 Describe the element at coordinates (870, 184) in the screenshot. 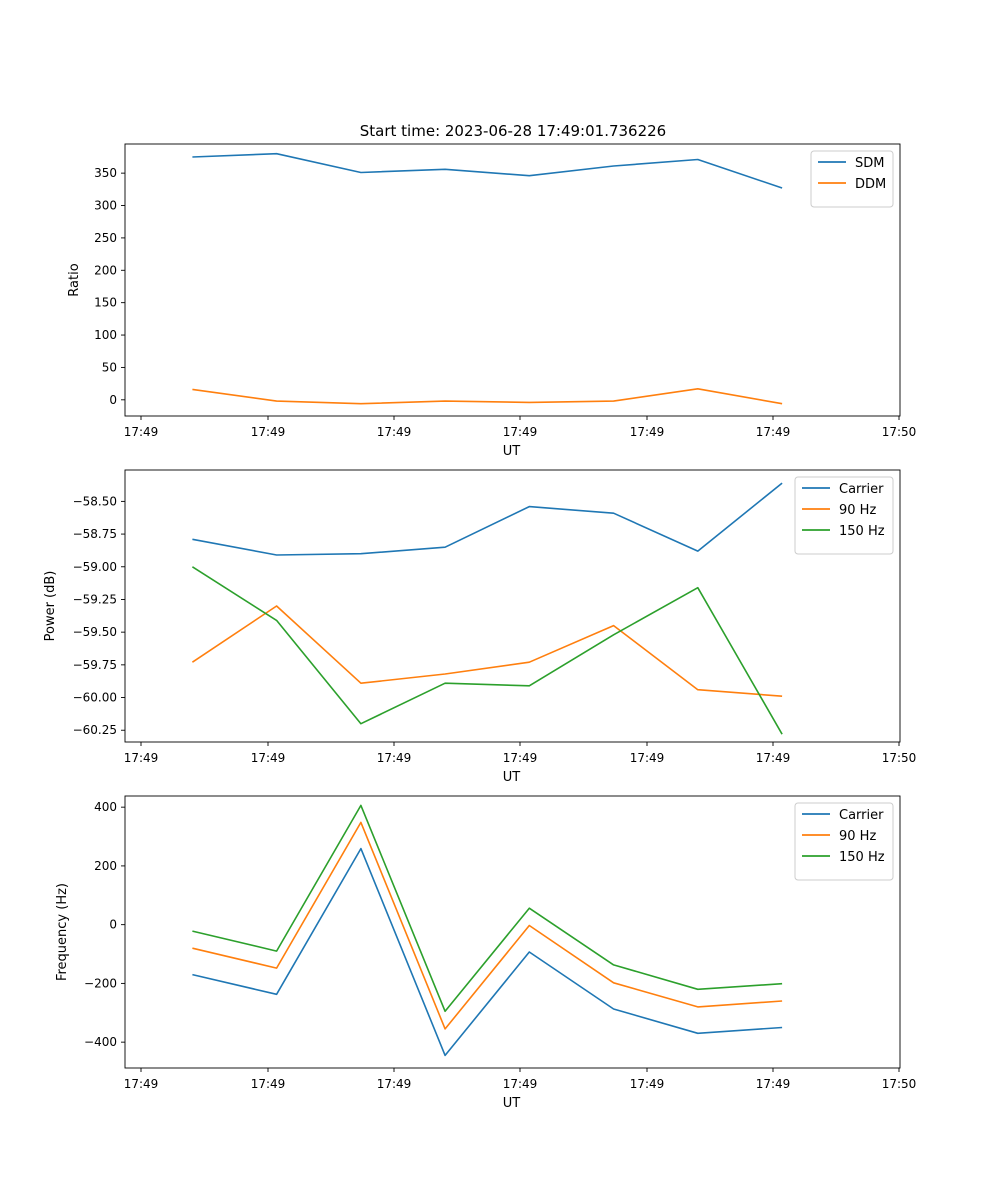

I see `legend-label: DDM` at that location.